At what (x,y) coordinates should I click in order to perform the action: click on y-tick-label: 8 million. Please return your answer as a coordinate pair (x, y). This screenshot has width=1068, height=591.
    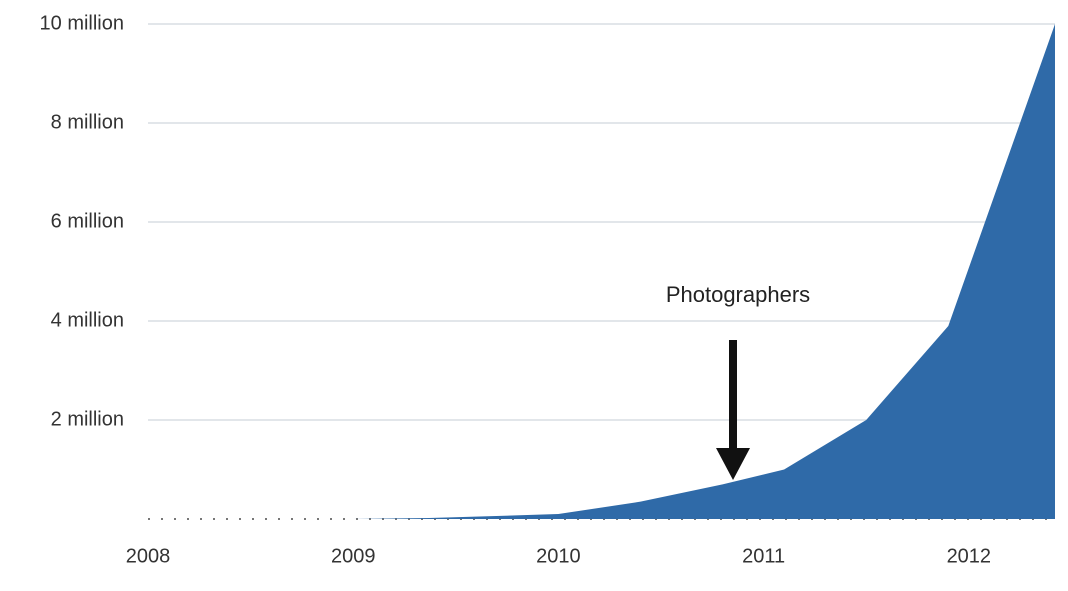
    Looking at the image, I should click on (87, 122).